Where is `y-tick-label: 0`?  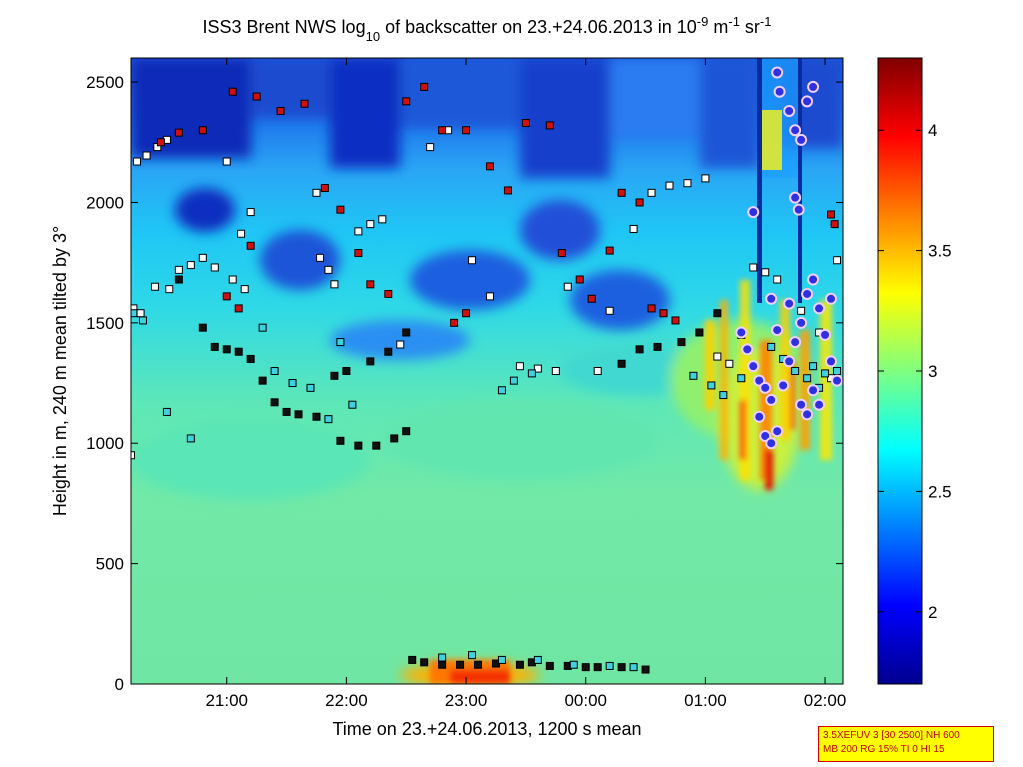 y-tick-label: 0 is located at coordinates (119, 684).